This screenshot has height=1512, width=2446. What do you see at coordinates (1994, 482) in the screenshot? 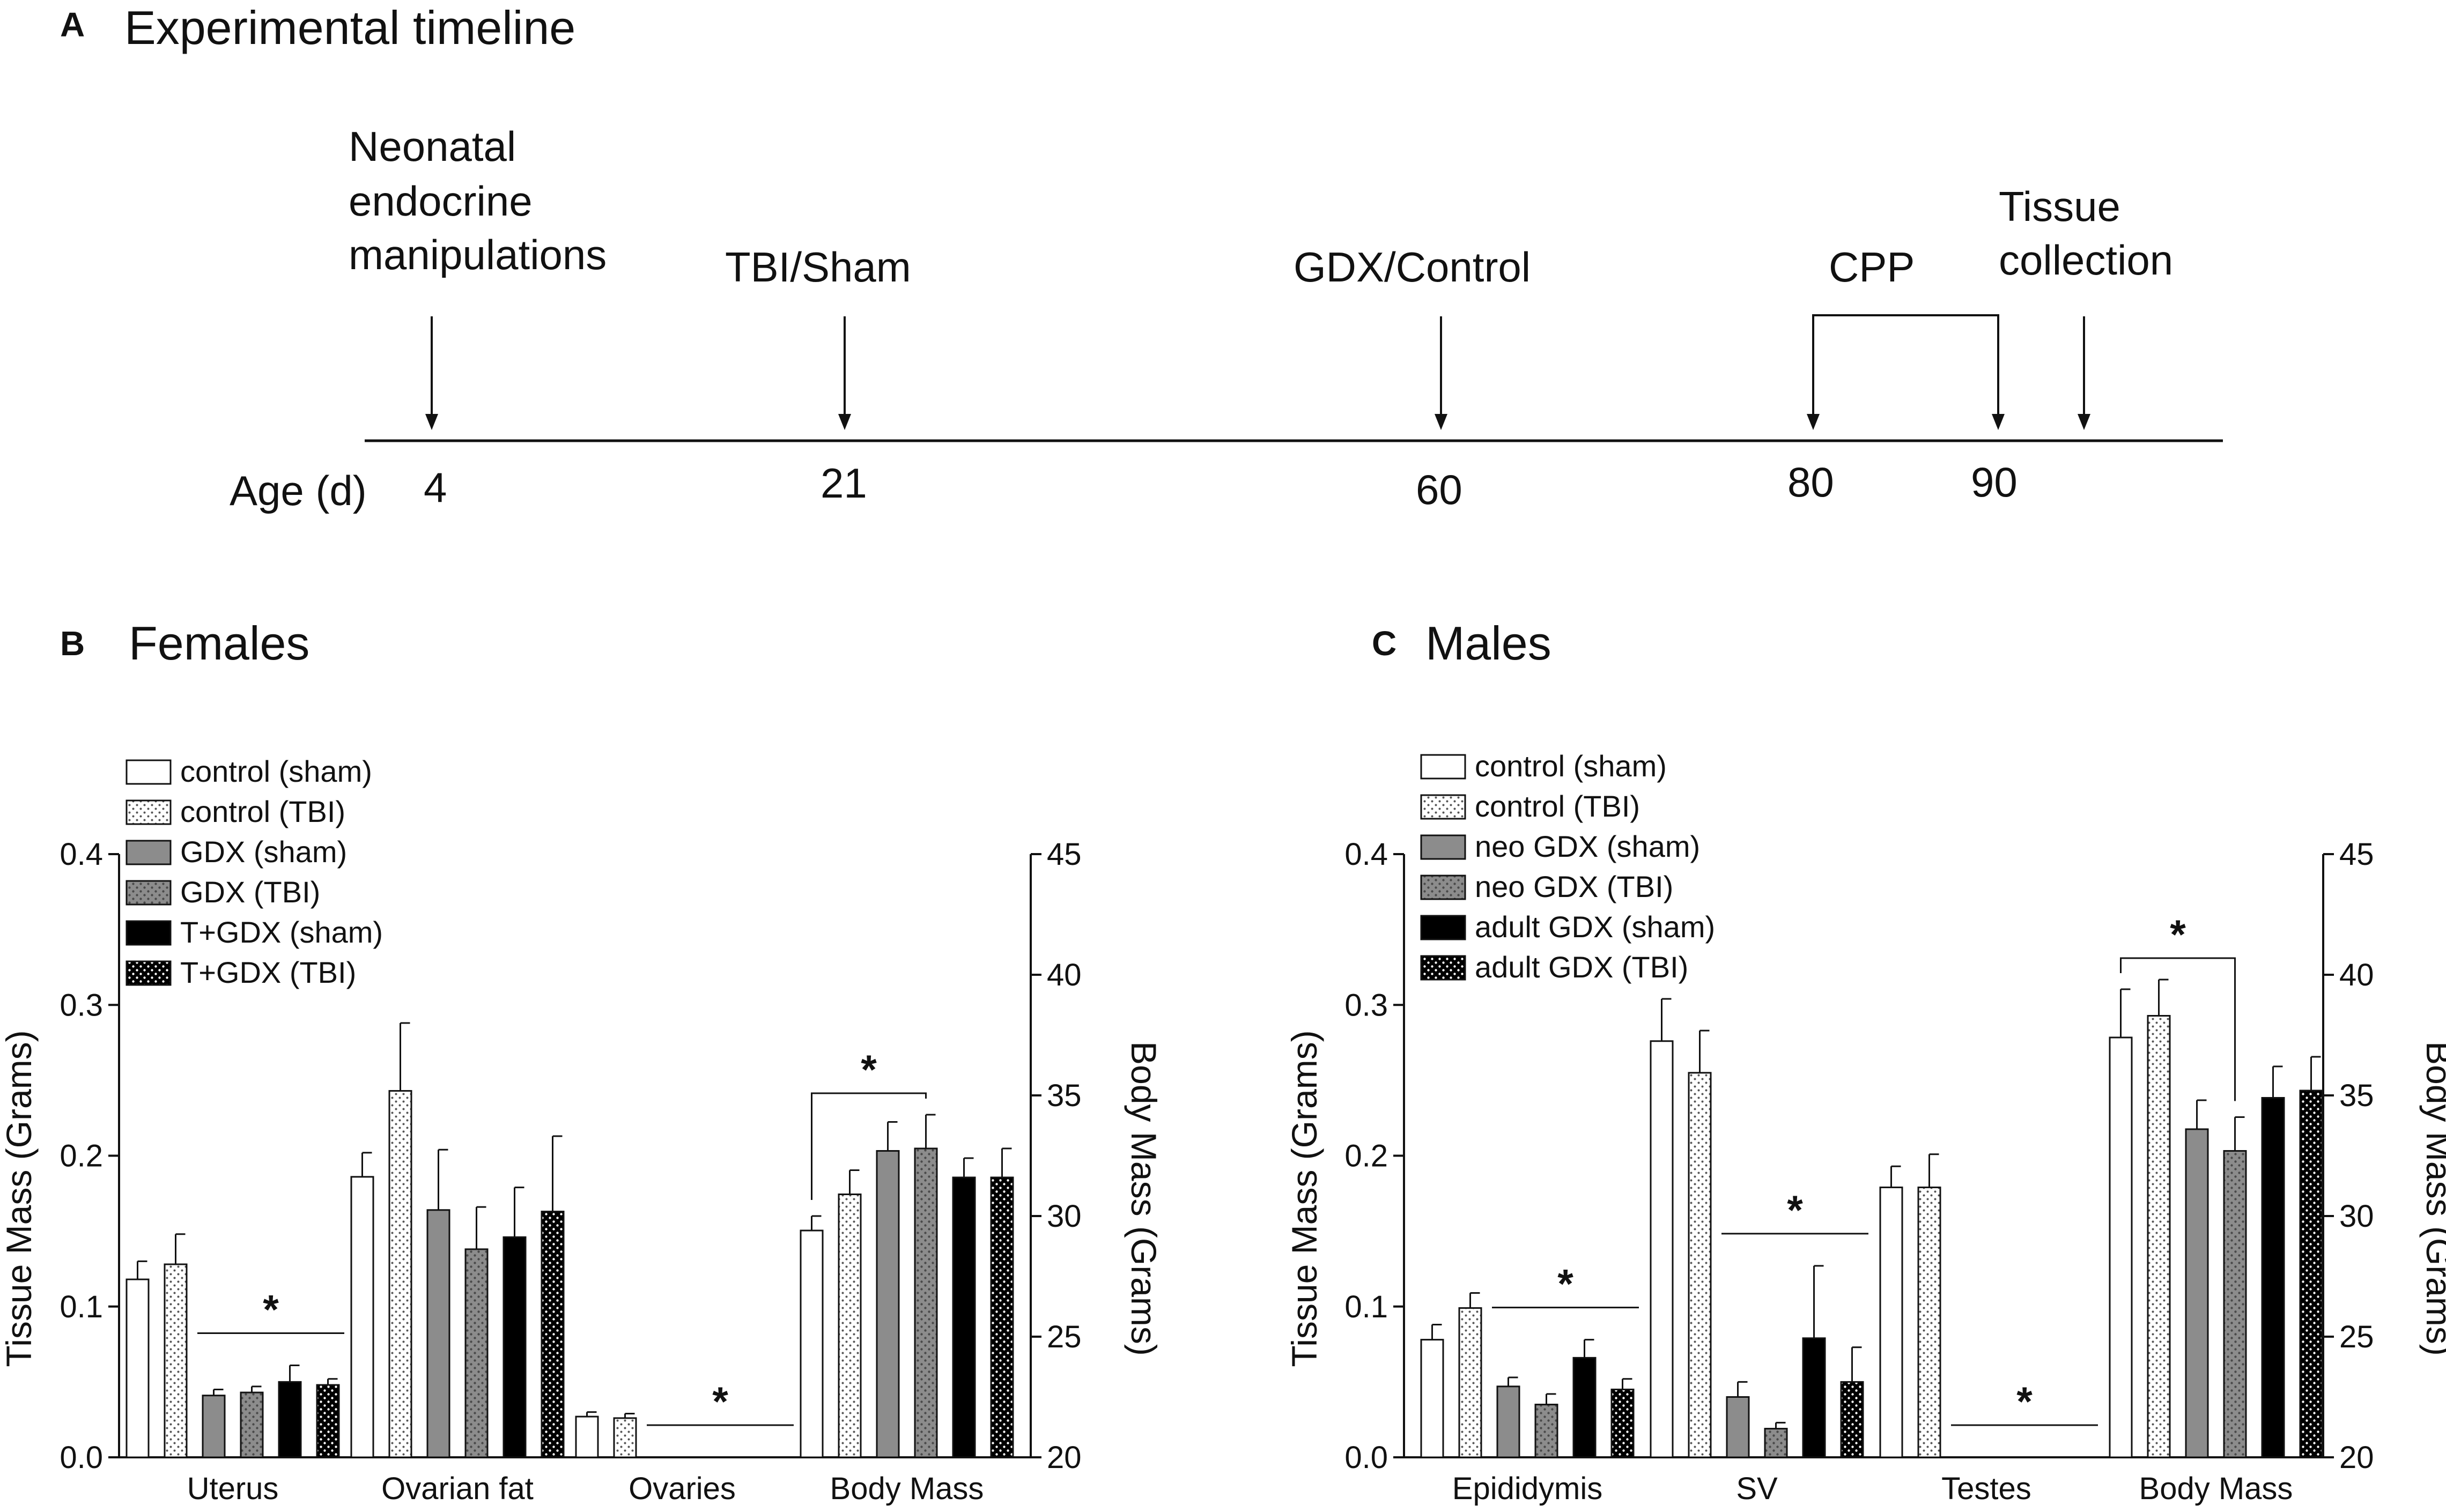
I see `event-day: 90` at bounding box center [1994, 482].